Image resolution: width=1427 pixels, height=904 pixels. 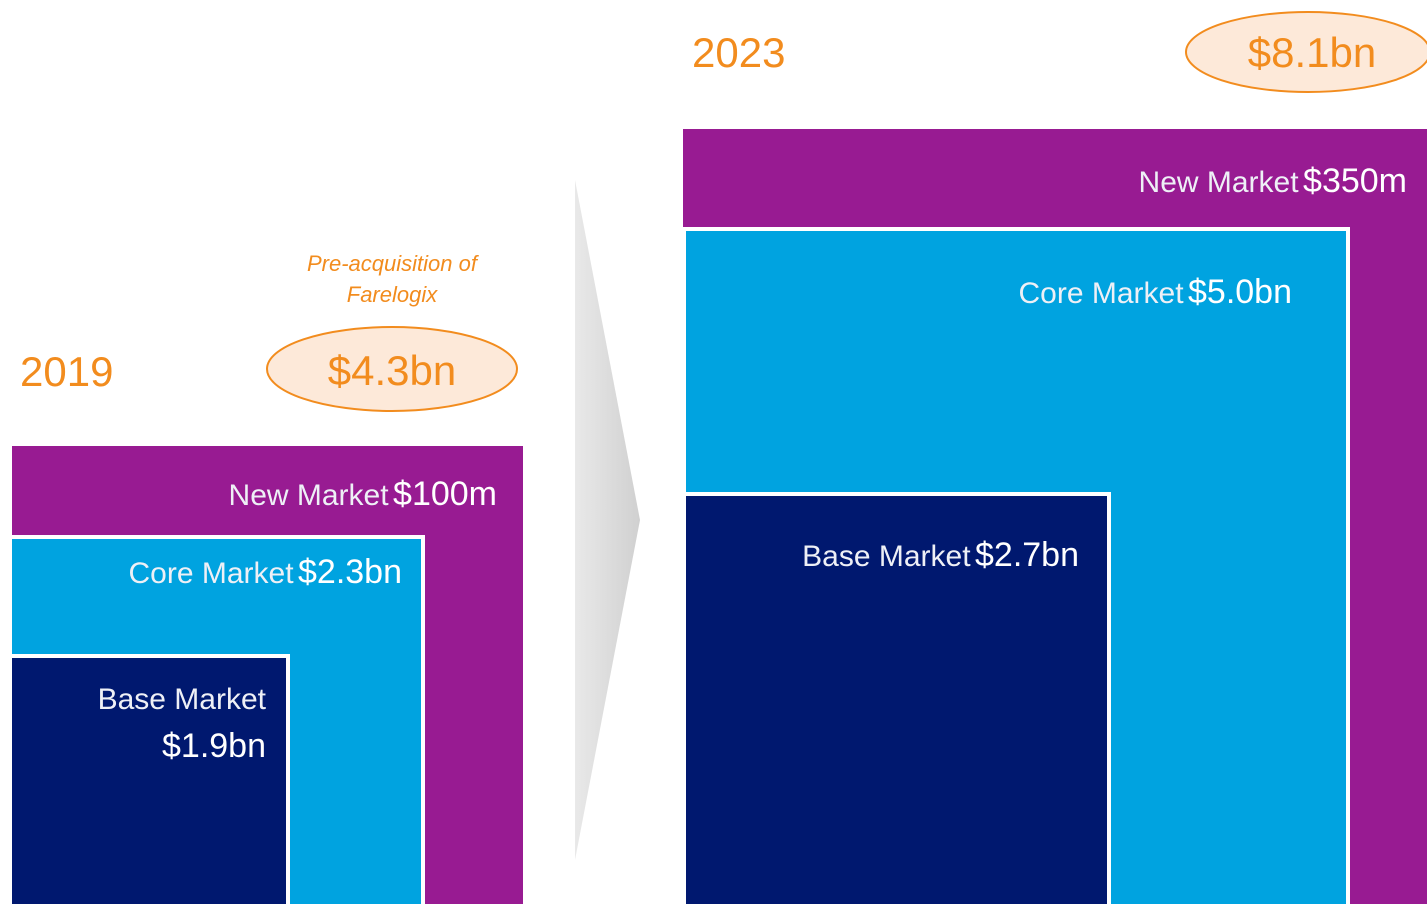 I want to click on value: $2.3bn, so click(x=350, y=572).